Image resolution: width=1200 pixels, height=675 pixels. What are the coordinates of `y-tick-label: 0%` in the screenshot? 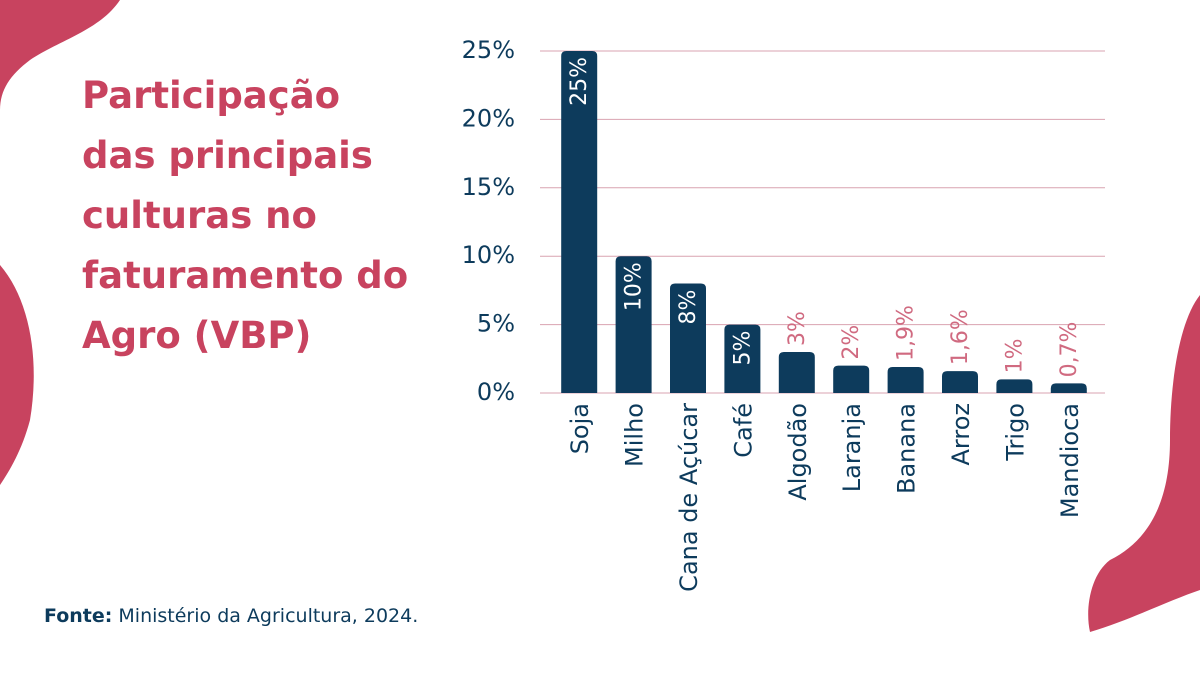 It's located at (496, 392).